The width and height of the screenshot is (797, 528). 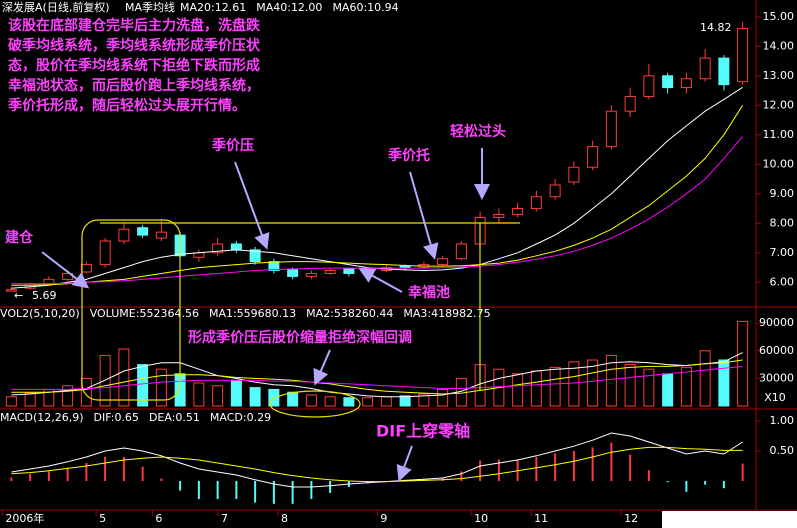 What do you see at coordinates (481, 518) in the screenshot?
I see `x-tick-label: 10` at bounding box center [481, 518].